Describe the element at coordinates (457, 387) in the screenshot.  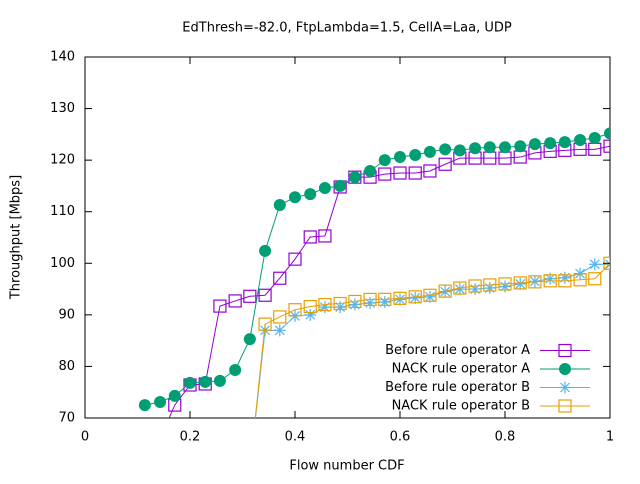
I see `legend-label: Before rule operator B` at that location.